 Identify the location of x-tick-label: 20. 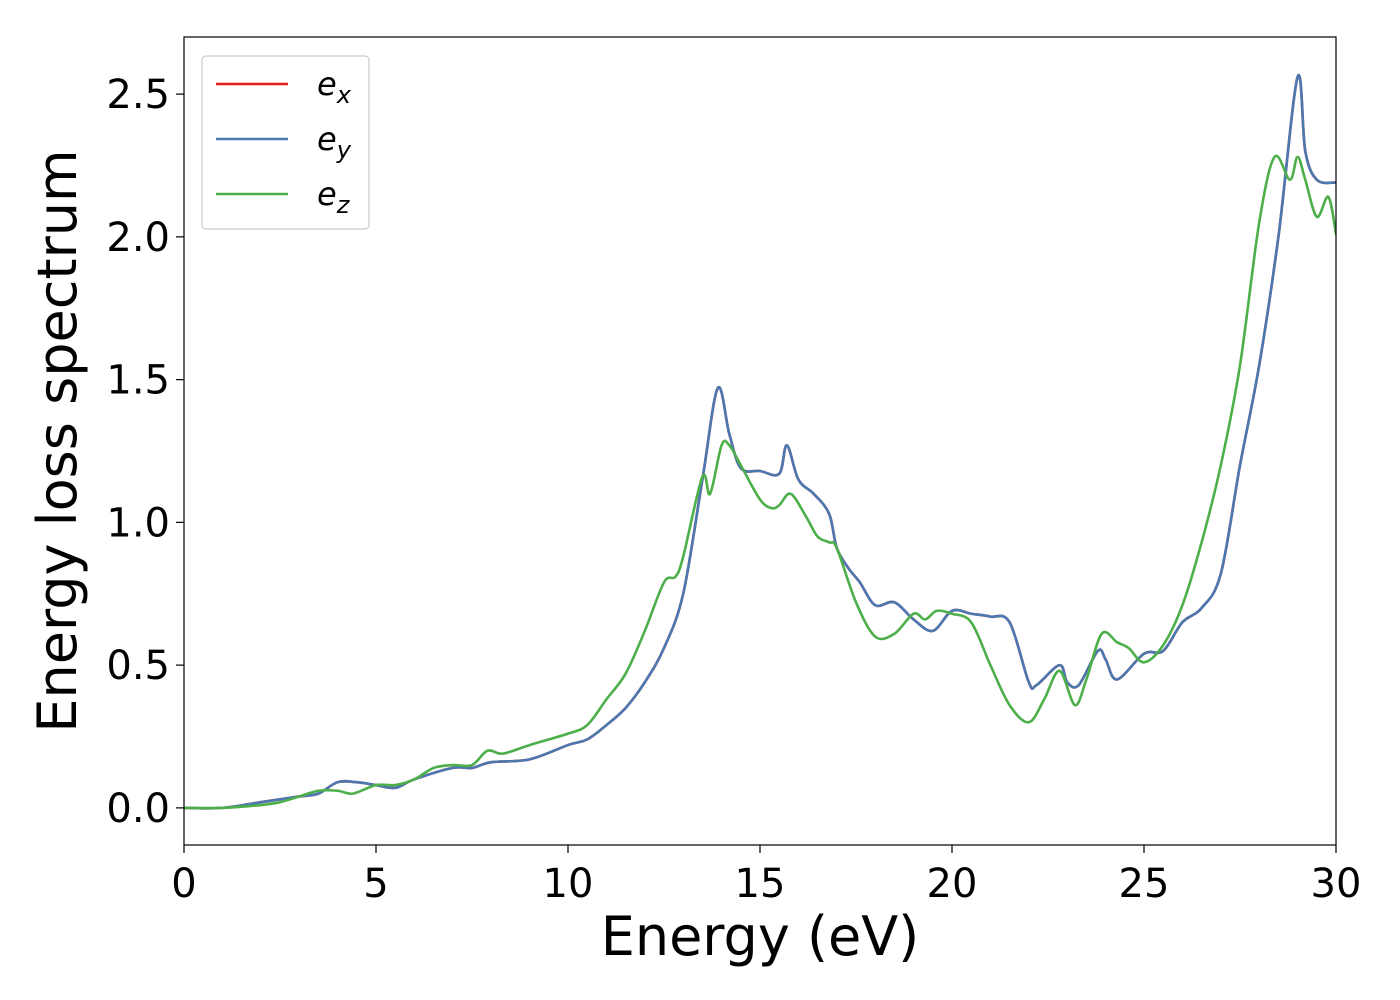
(952, 884).